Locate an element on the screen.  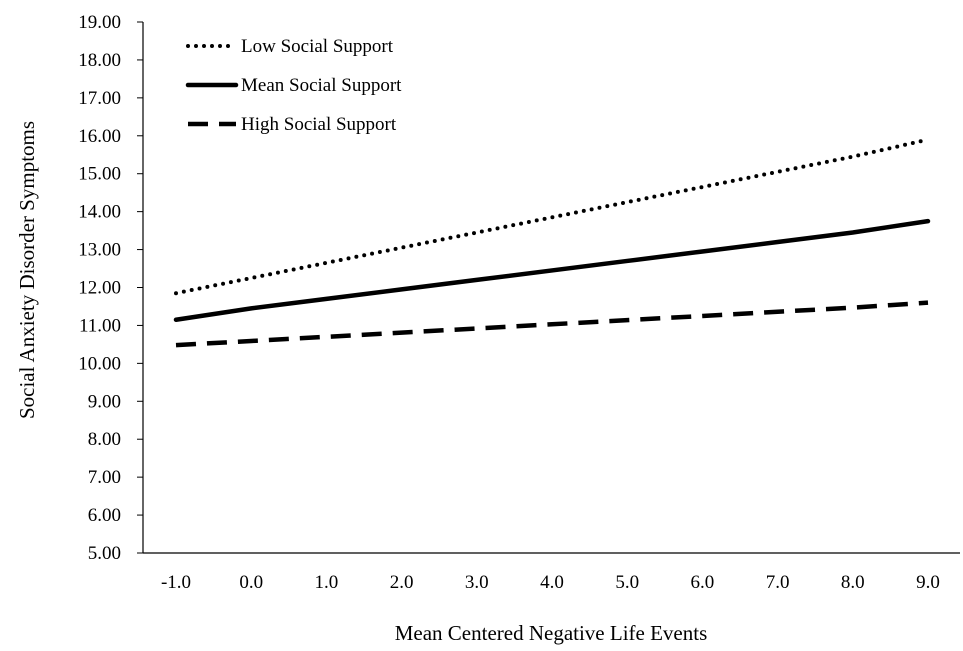
y-axis-title: Social Anxiety Disorder Symptoms is located at coordinates (27, 270).